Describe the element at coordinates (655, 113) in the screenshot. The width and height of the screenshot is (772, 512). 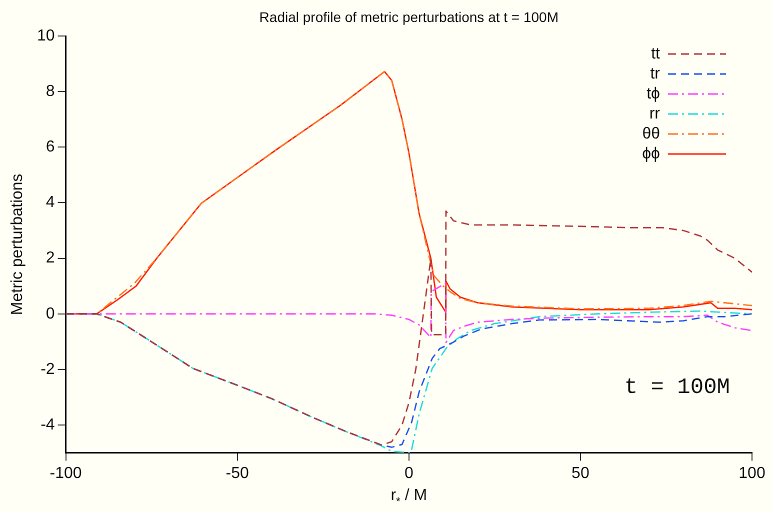
I see `legend-label: rr` at that location.